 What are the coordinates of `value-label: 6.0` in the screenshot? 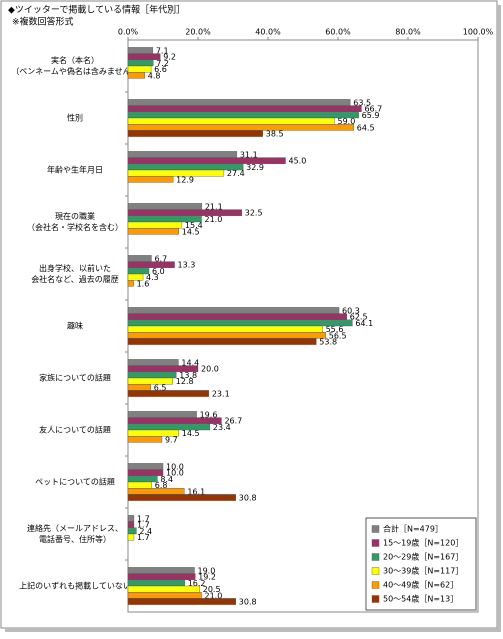 It's located at (158, 271).